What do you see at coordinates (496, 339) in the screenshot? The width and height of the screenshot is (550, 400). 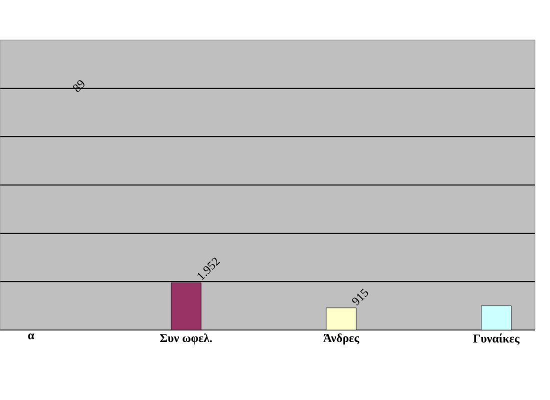 I see `x-tick-label: Γυναίκες` at bounding box center [496, 339].